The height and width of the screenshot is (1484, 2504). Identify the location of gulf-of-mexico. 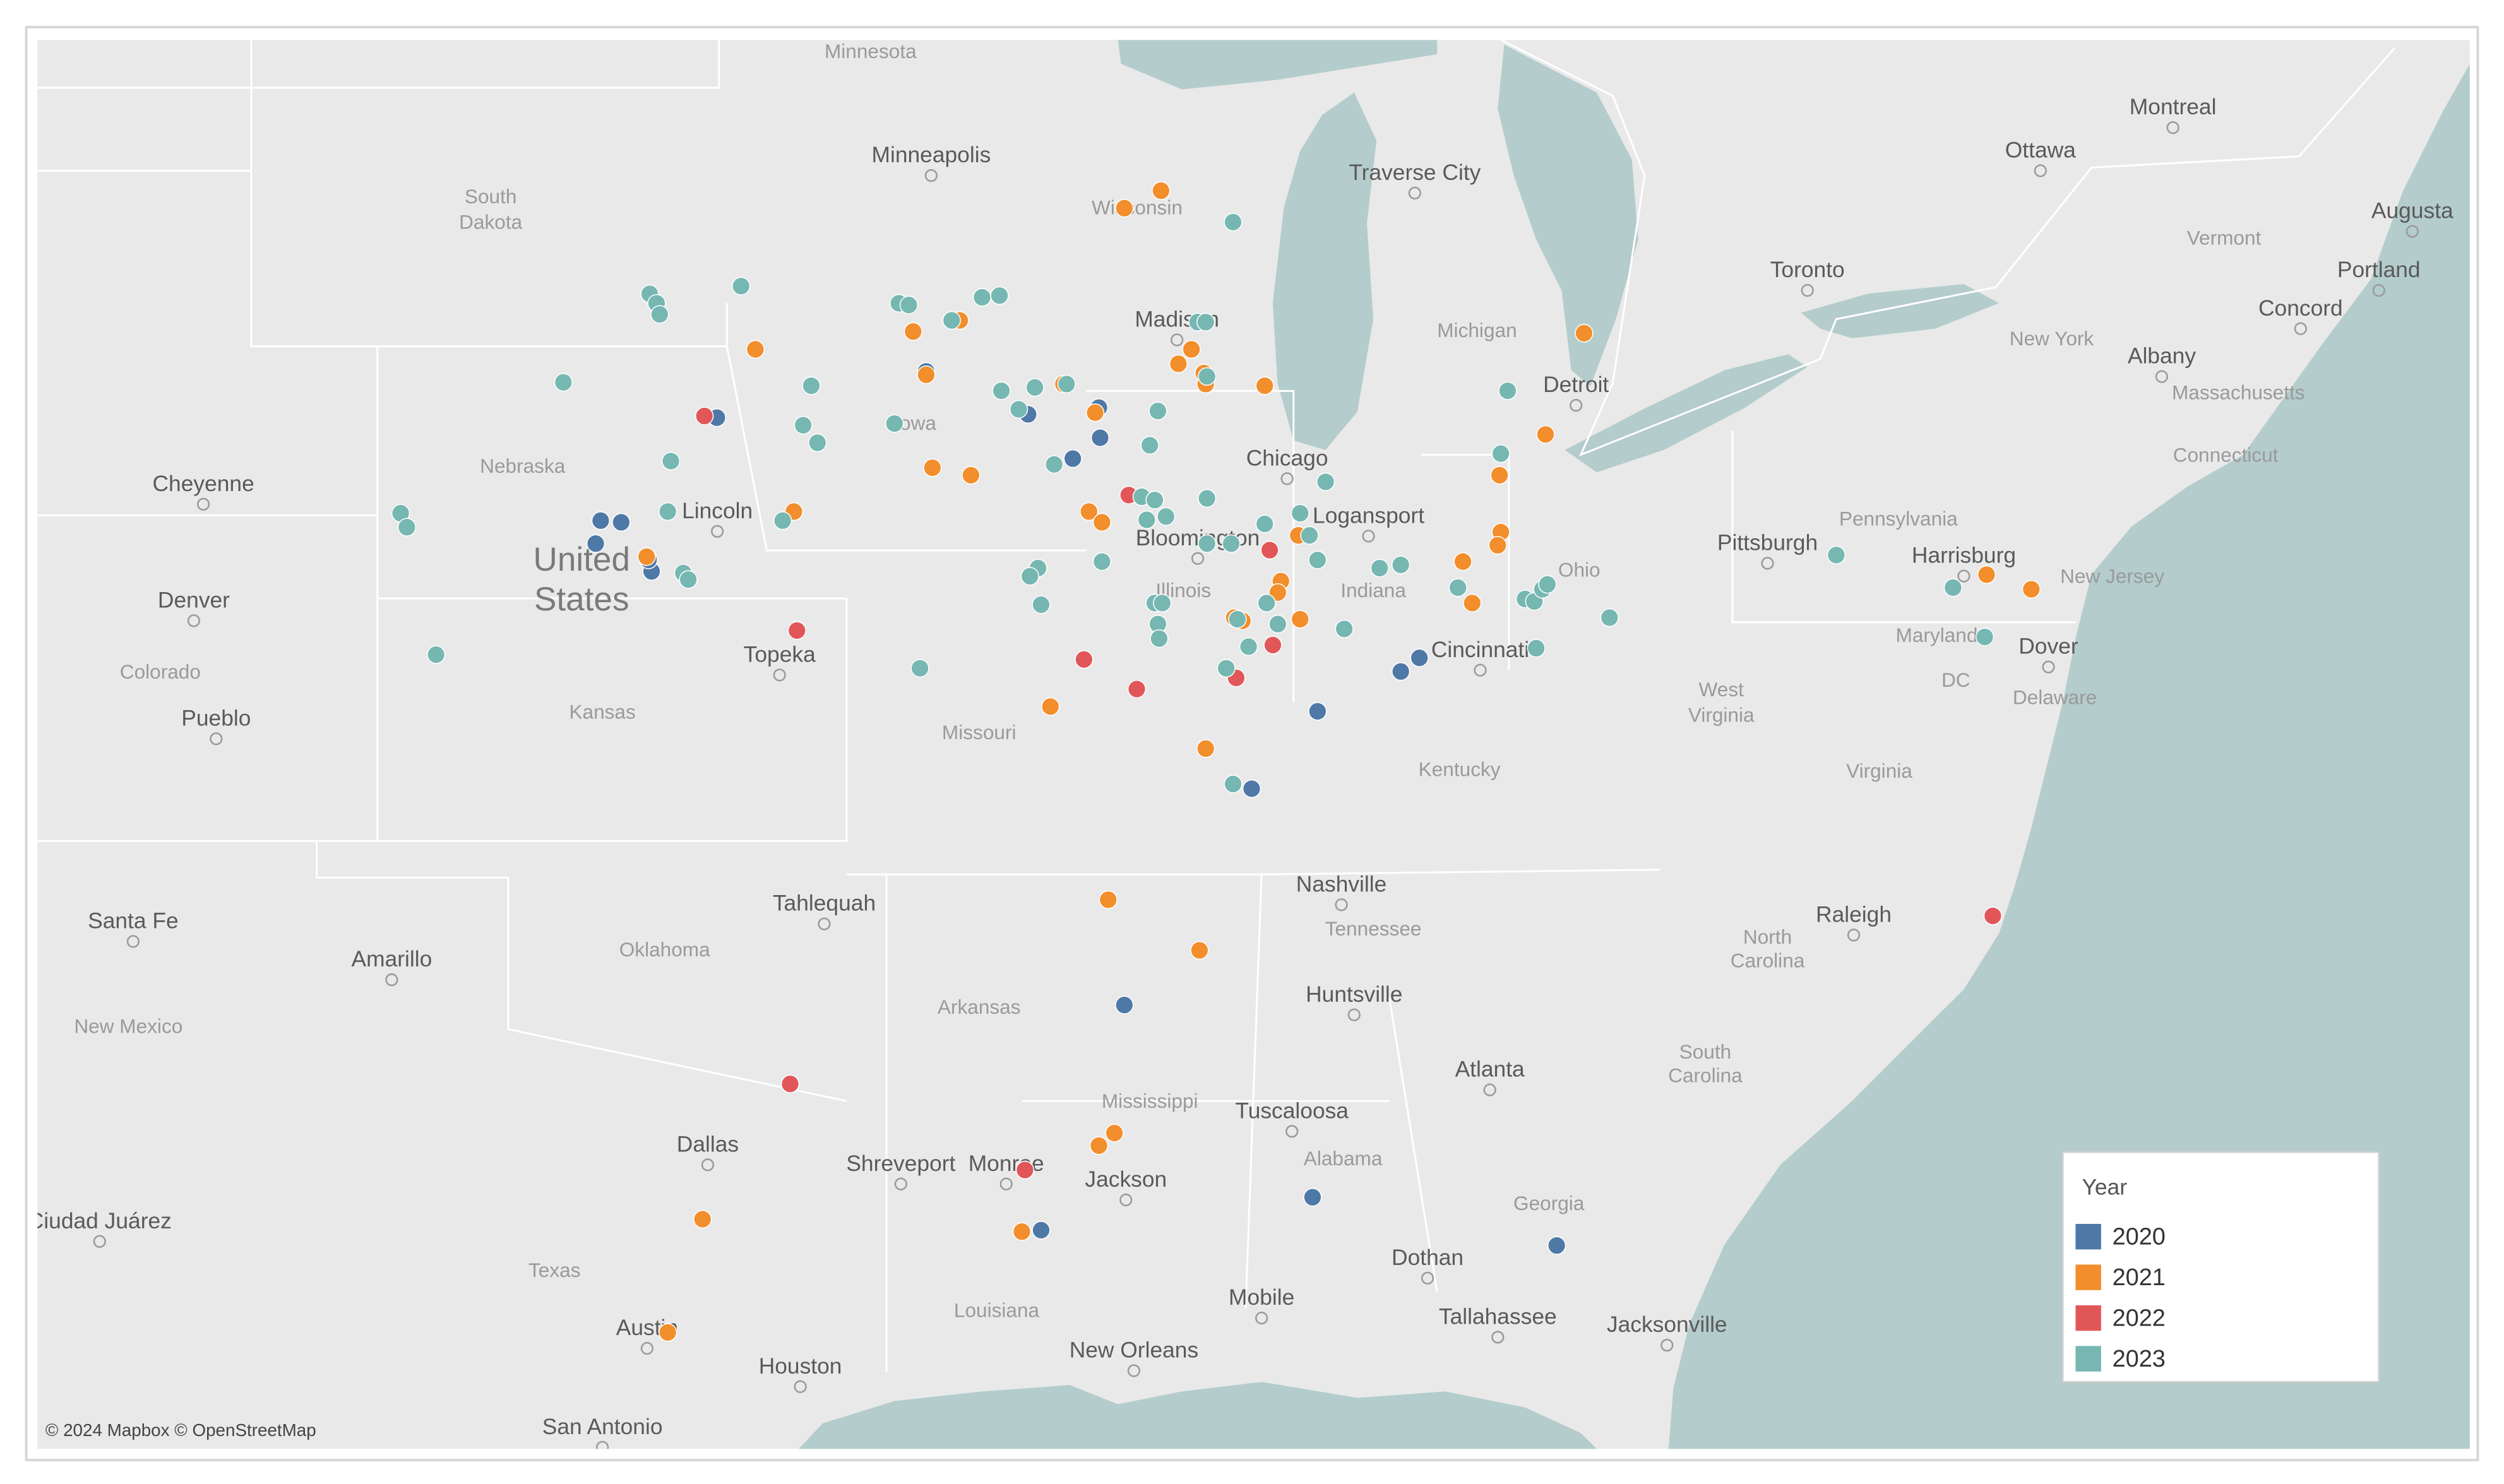
(1198, 1415).